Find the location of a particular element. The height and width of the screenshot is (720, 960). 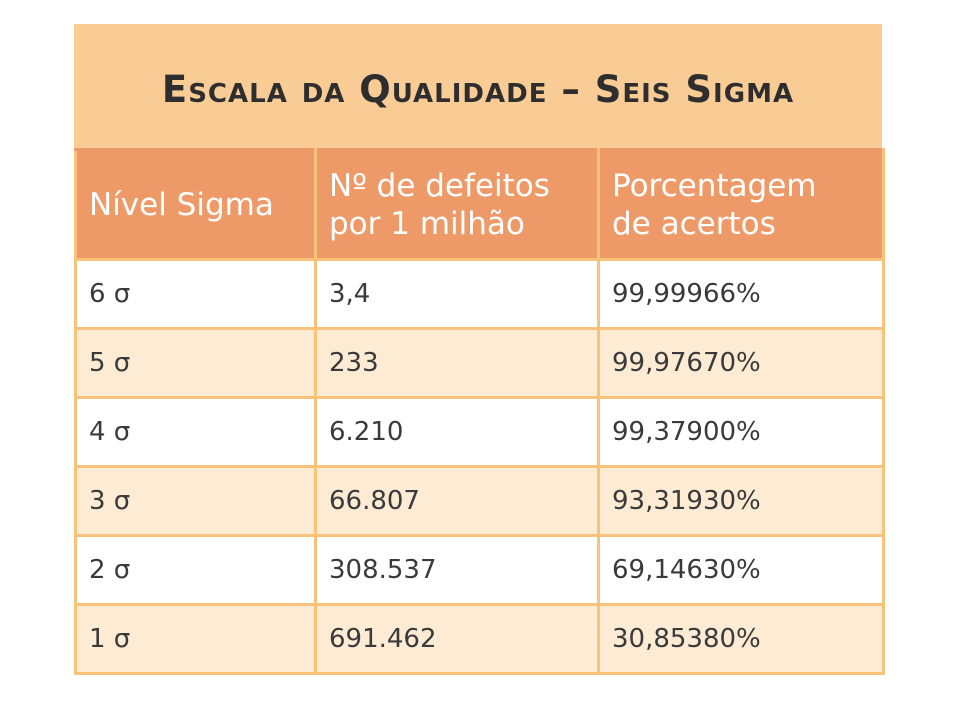

defects-cell: 3,4 is located at coordinates (457, 294).